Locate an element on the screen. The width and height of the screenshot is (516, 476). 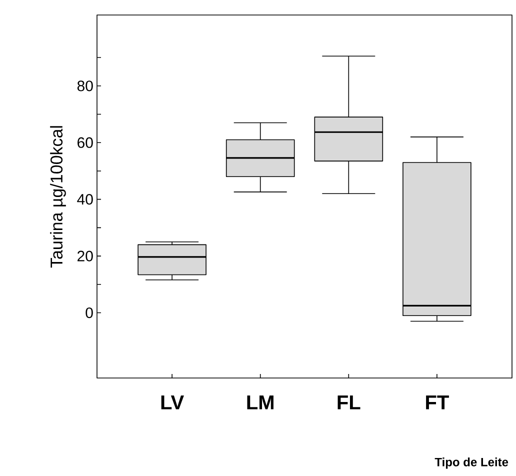
y-tick-label: 40 is located at coordinates (85, 199).